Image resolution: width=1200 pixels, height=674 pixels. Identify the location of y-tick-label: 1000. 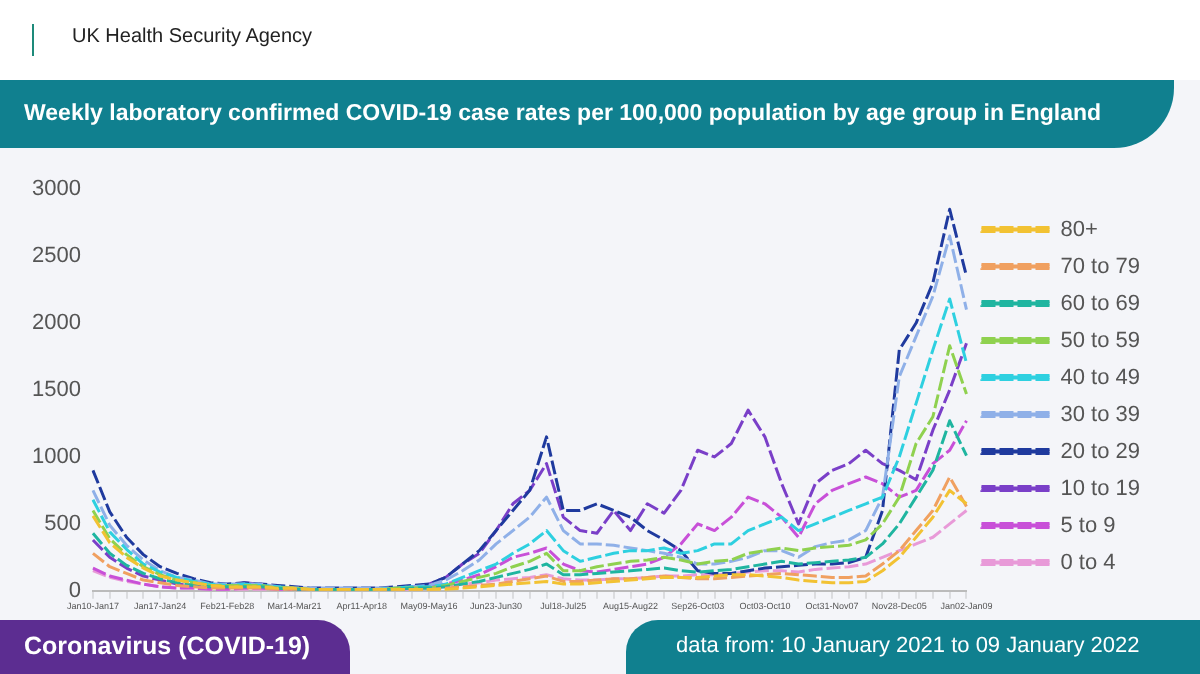
(56, 457).